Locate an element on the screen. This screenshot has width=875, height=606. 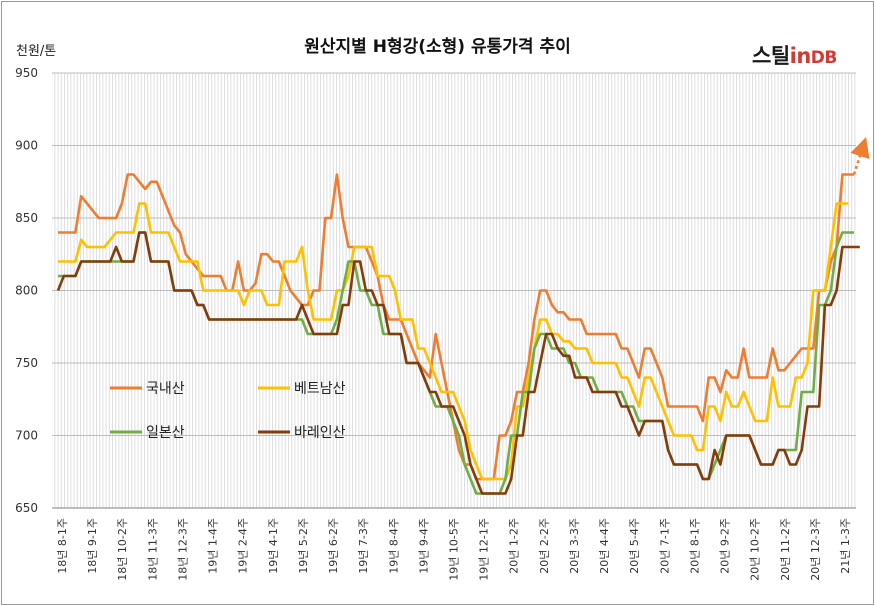
y-tick-label: 800 is located at coordinates (26, 291).